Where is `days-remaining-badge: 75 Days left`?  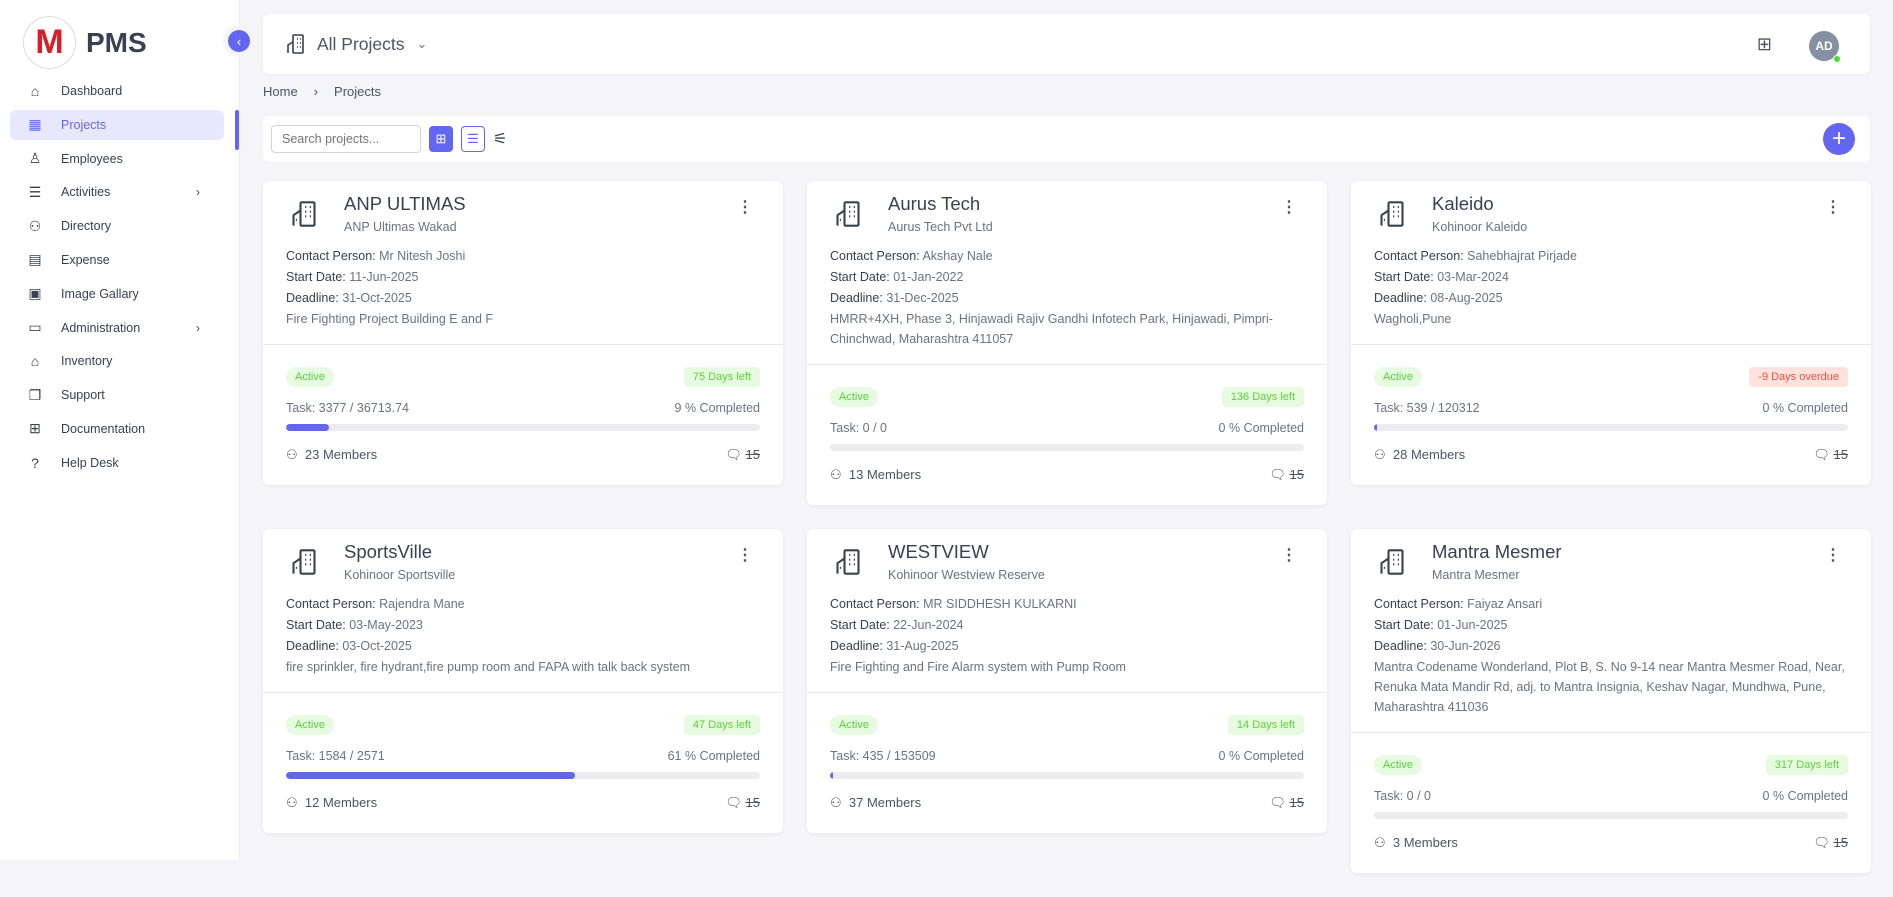
days-remaining-badge: 75 Days left is located at coordinates (721, 377).